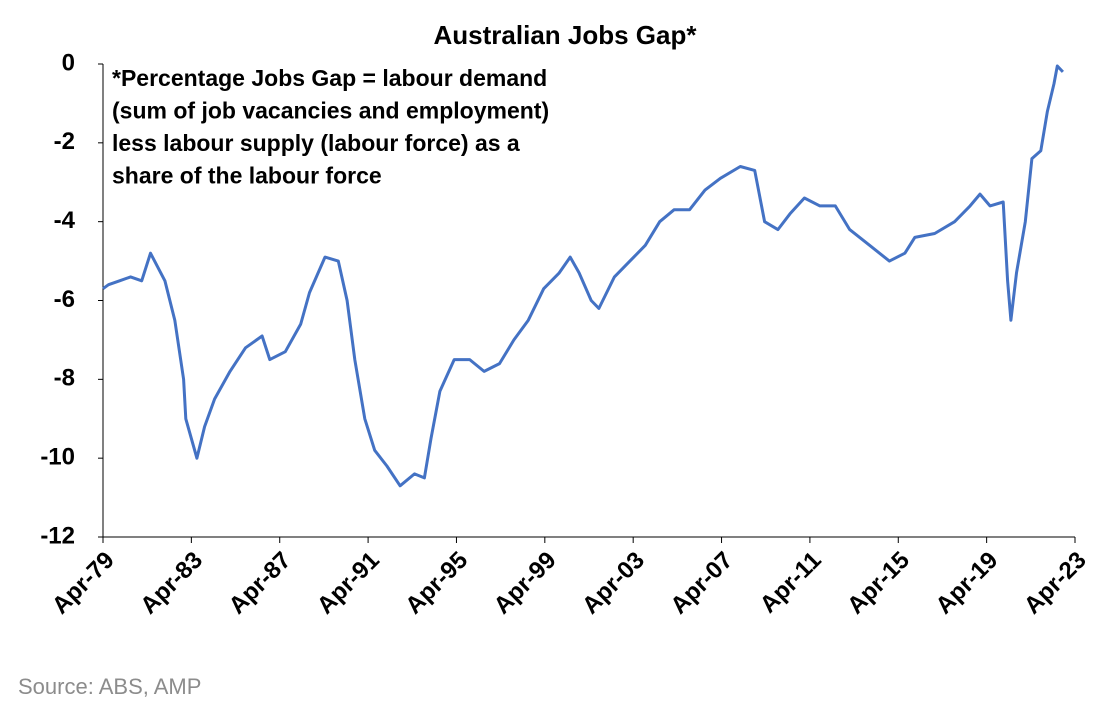 The height and width of the screenshot is (718, 1098). I want to click on x-tick-label: Apr-79, so click(83, 583).